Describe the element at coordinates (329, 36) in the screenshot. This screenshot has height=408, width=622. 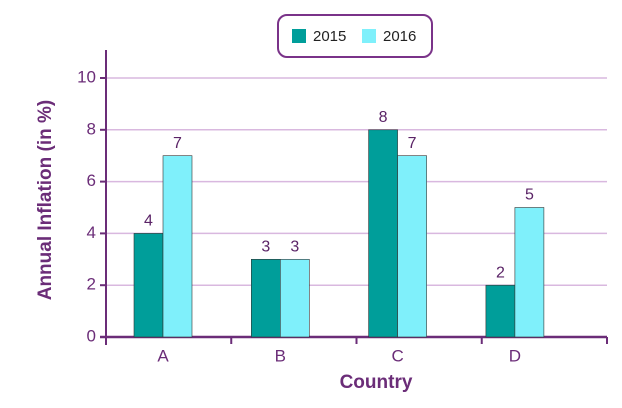
I see `legend-label: 2015` at that location.